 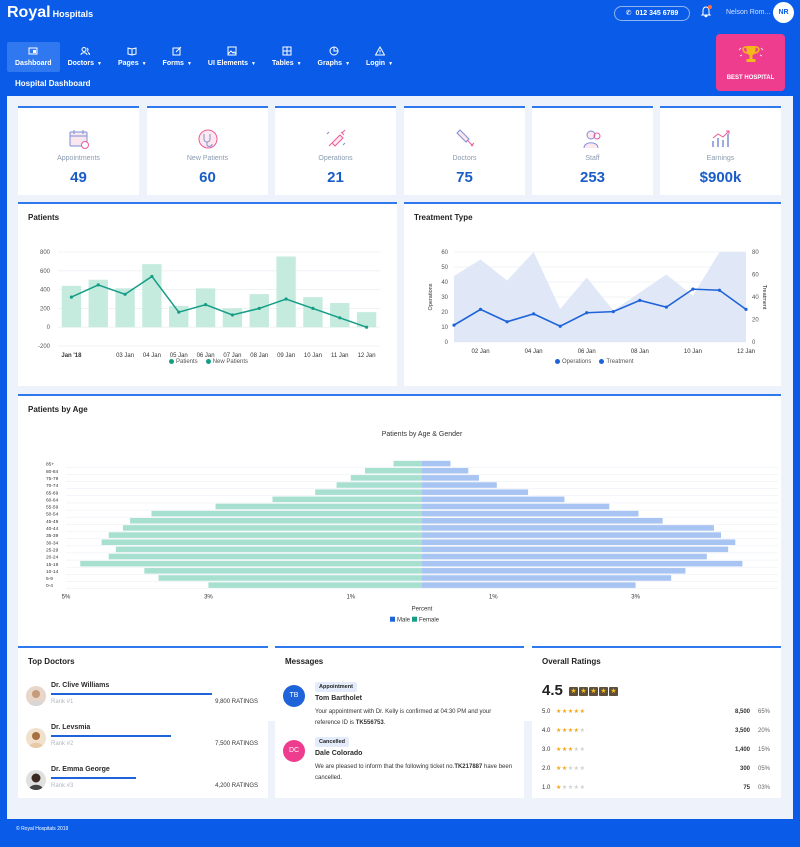 I want to click on best-hospital-label: BEST HOSPITAL, so click(x=750, y=78).